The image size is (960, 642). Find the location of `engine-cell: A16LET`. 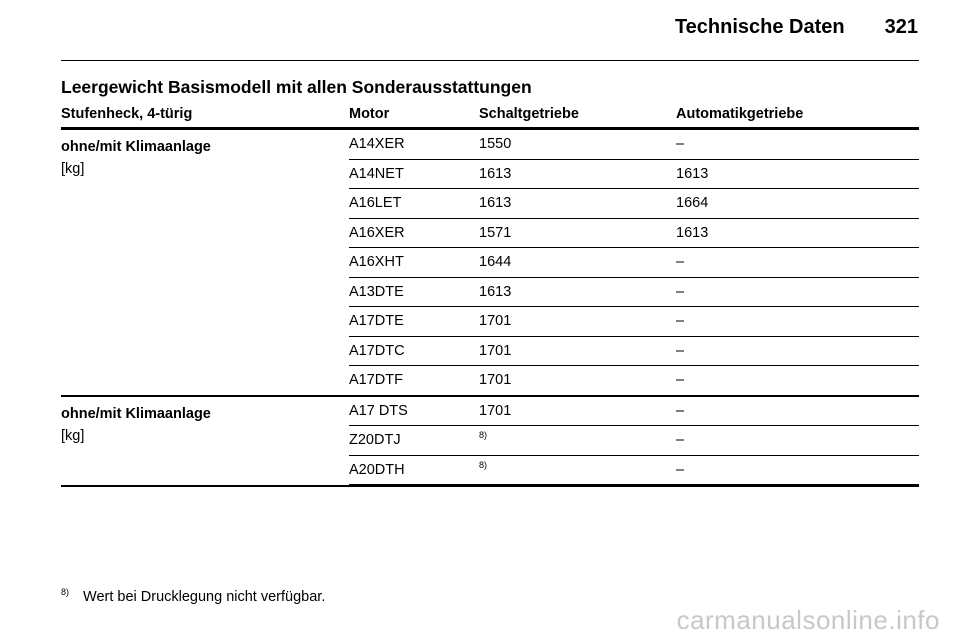

engine-cell: A16LET is located at coordinates (414, 203).